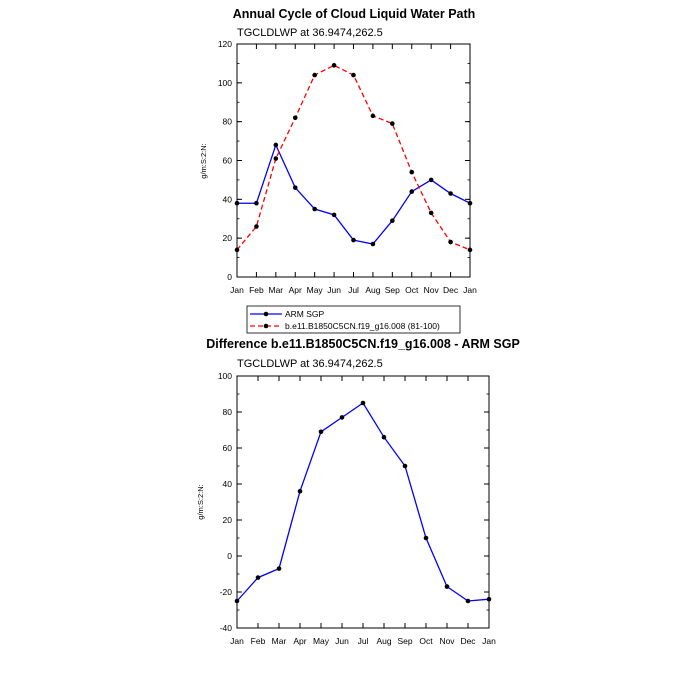 This screenshot has height=676, width=675. I want to click on legend-marker-arm-sgp, so click(266, 314).